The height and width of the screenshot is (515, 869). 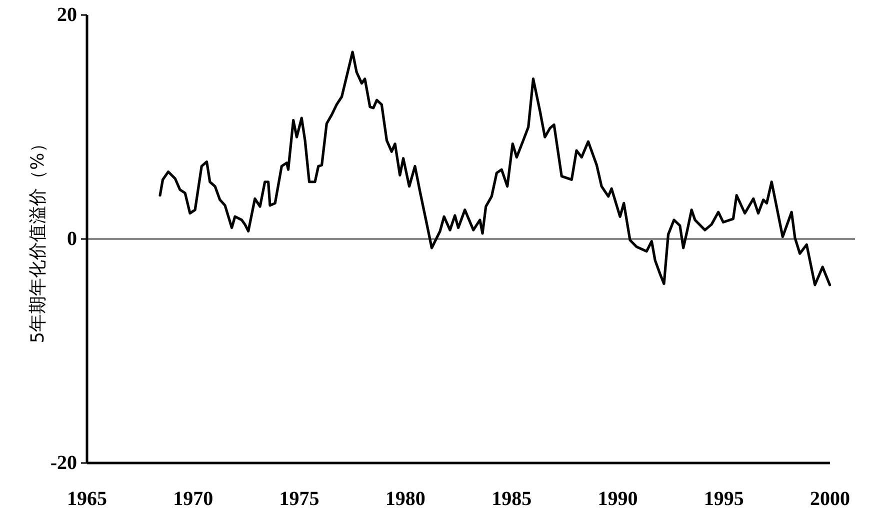 What do you see at coordinates (67, 15) in the screenshot?
I see `y-tick-label: 20` at bounding box center [67, 15].